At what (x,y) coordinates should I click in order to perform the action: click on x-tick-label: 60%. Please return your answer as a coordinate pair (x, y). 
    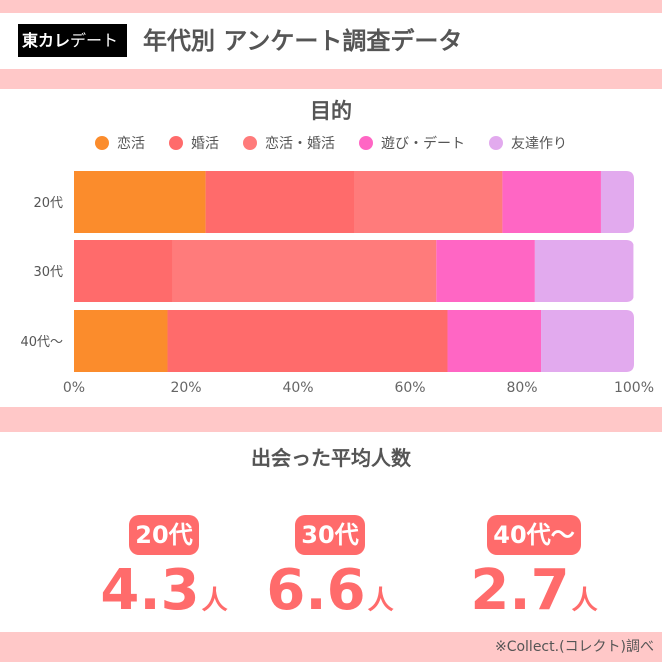
    Looking at the image, I should click on (409, 388).